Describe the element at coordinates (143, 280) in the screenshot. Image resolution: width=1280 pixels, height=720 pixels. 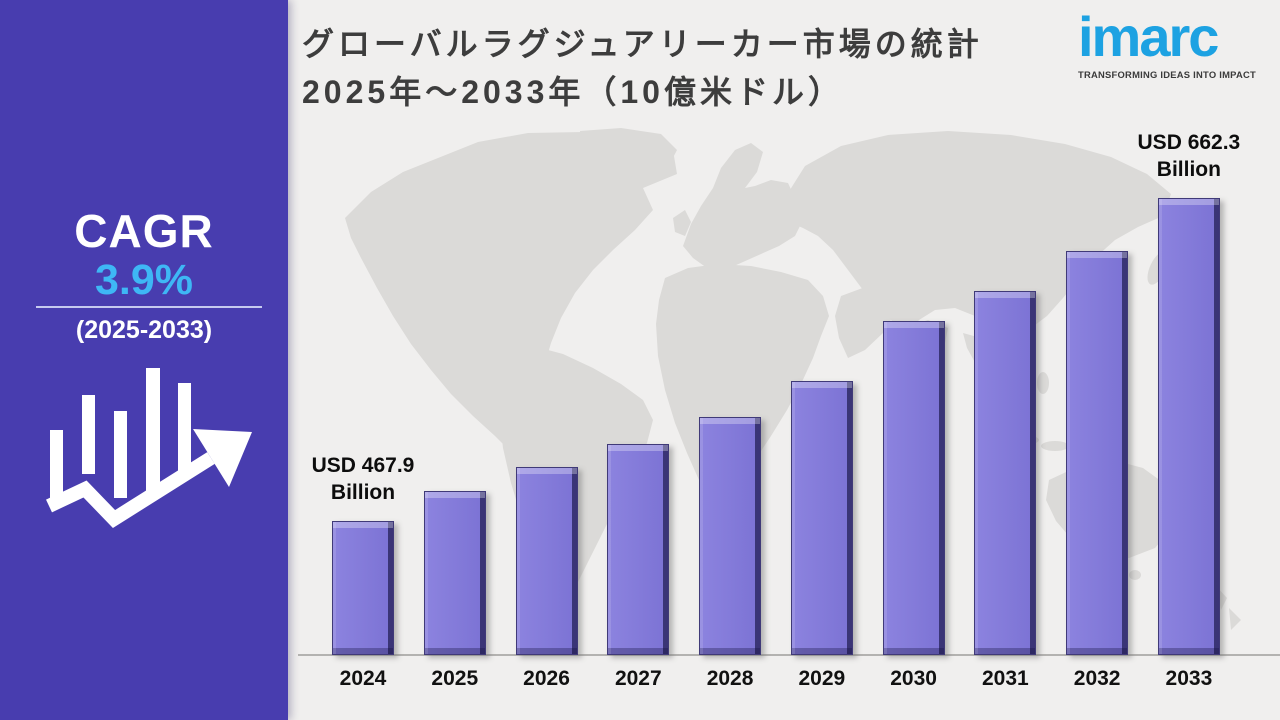
I see `cagr-value: 3.9%` at that location.